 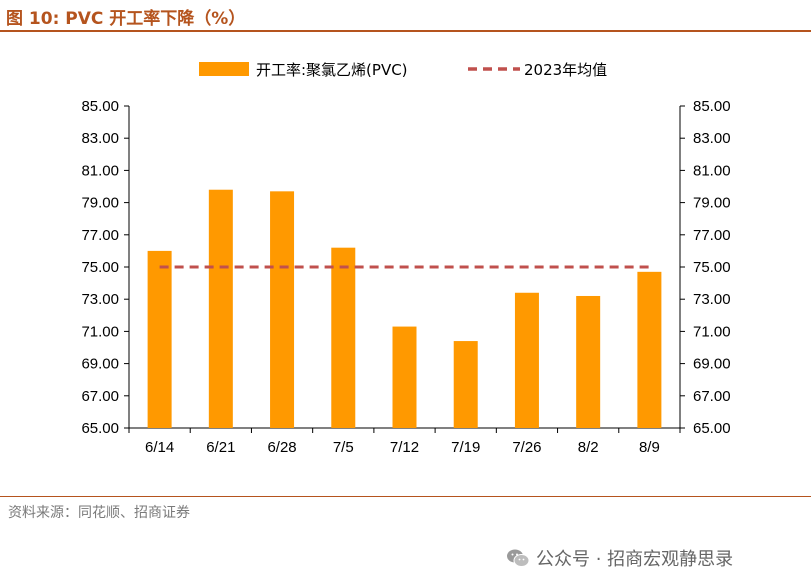 What do you see at coordinates (649, 349) in the screenshot?
I see `bar-8/9` at bounding box center [649, 349].